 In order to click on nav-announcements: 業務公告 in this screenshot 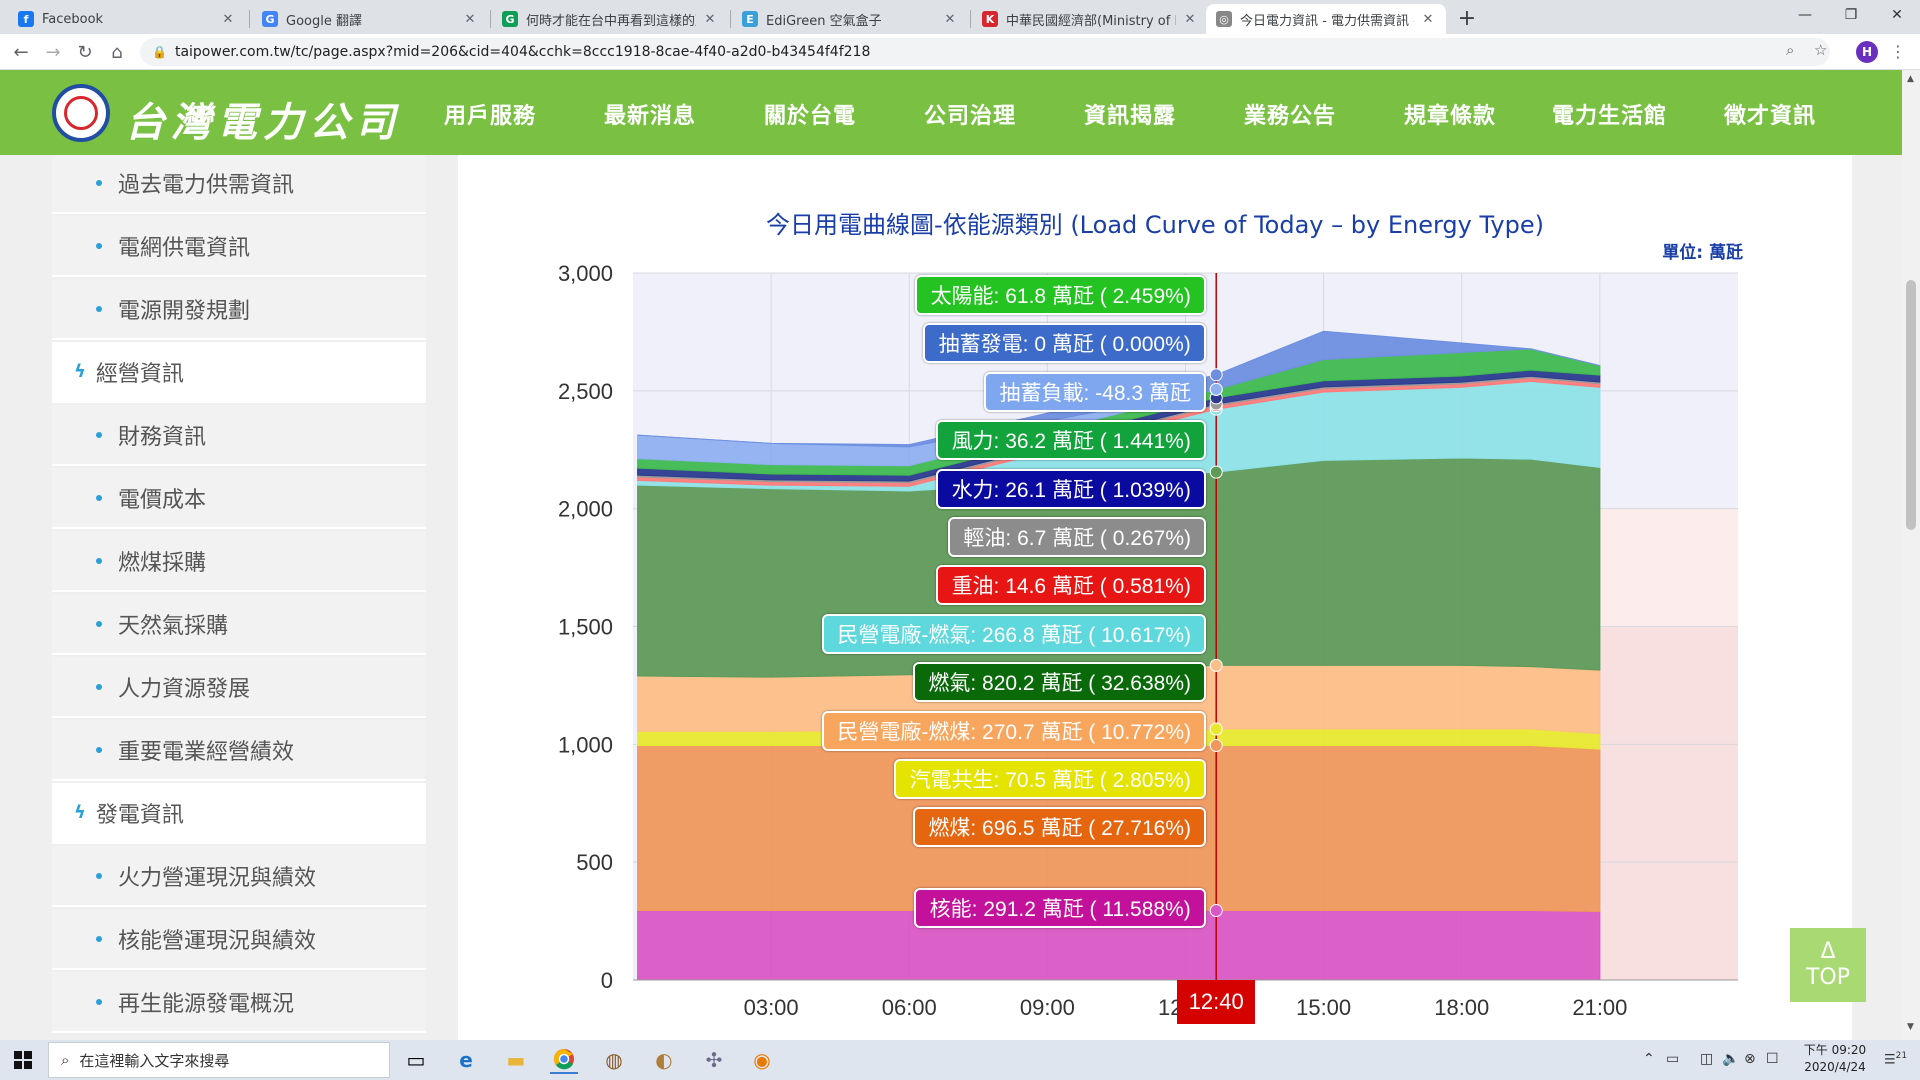, I will do `click(1290, 116)`.